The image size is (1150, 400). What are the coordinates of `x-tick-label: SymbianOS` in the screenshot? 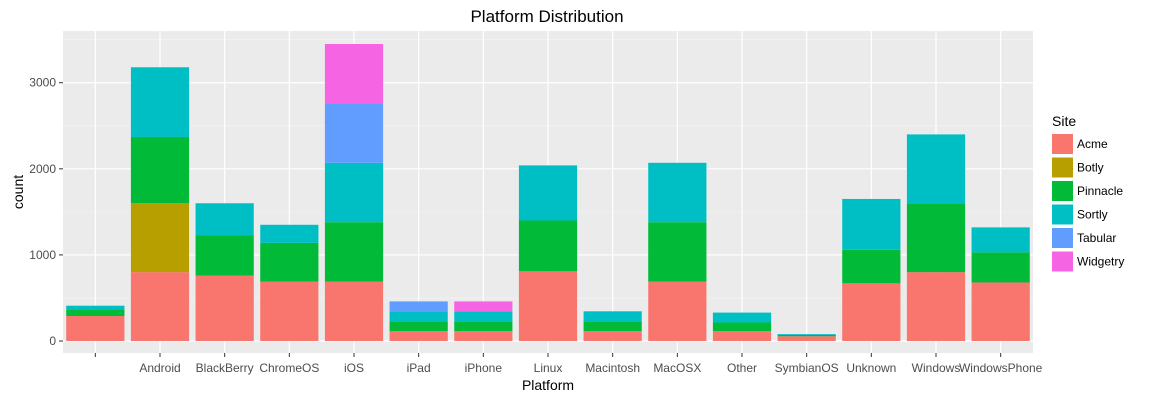 It's located at (807, 368).